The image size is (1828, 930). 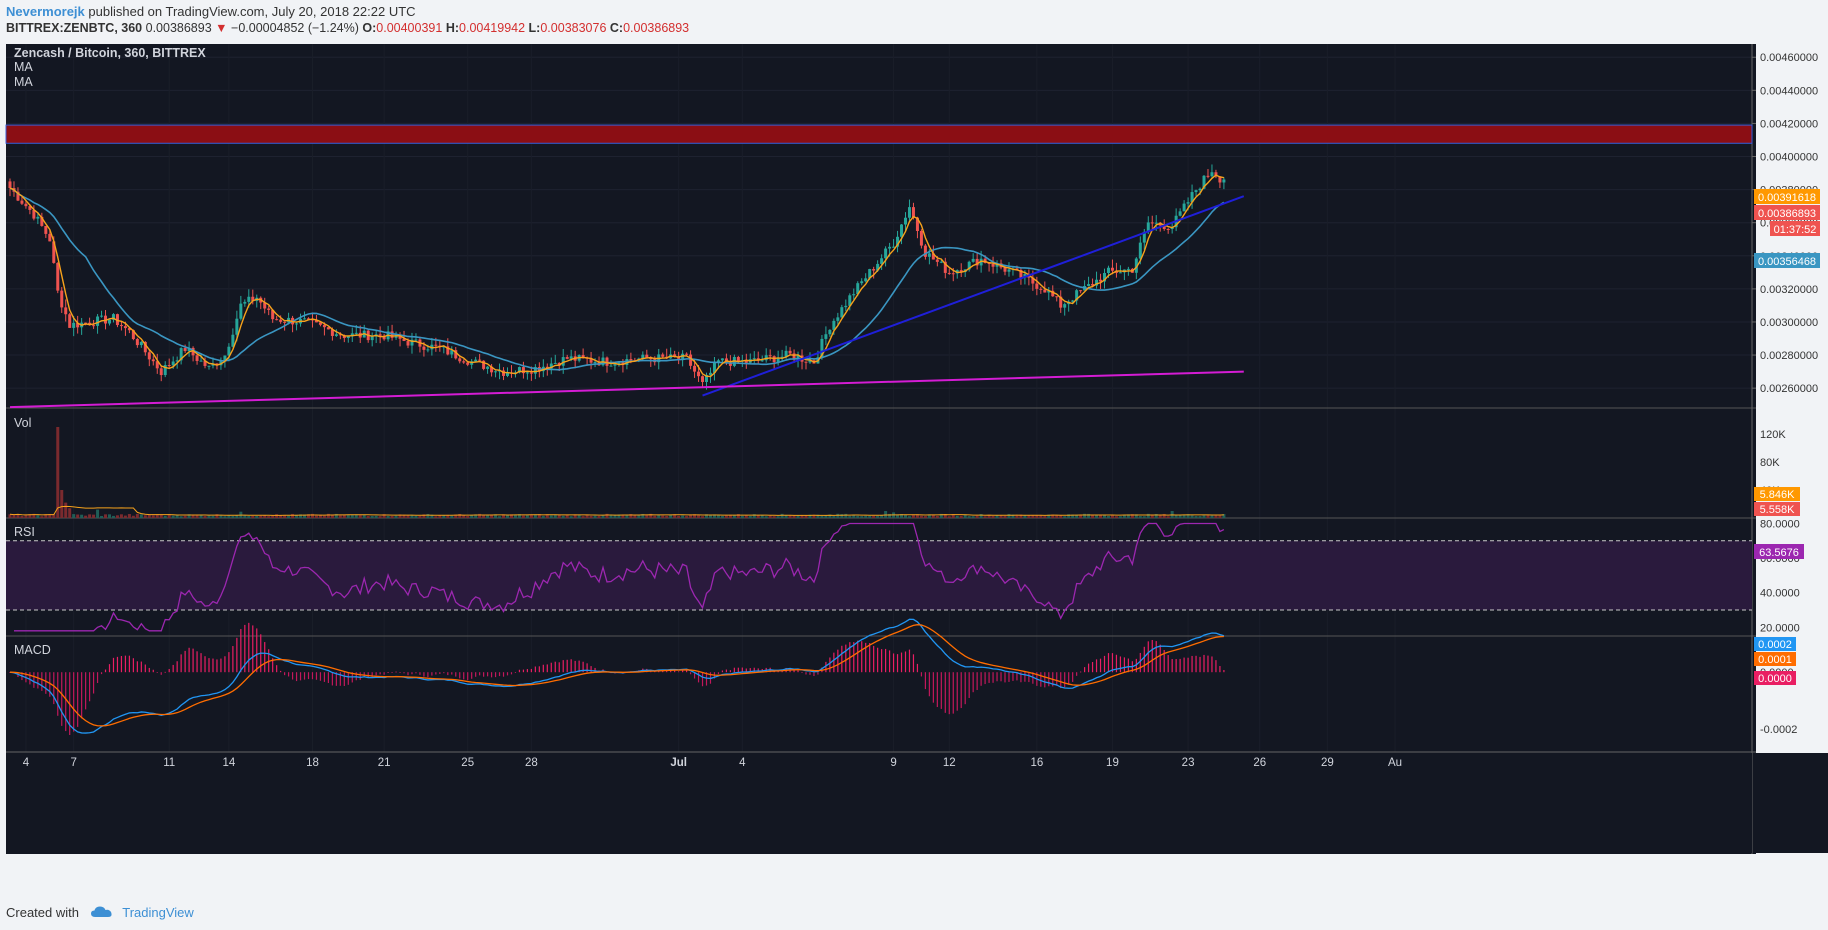 I want to click on blue-trendline, so click(x=973, y=296).